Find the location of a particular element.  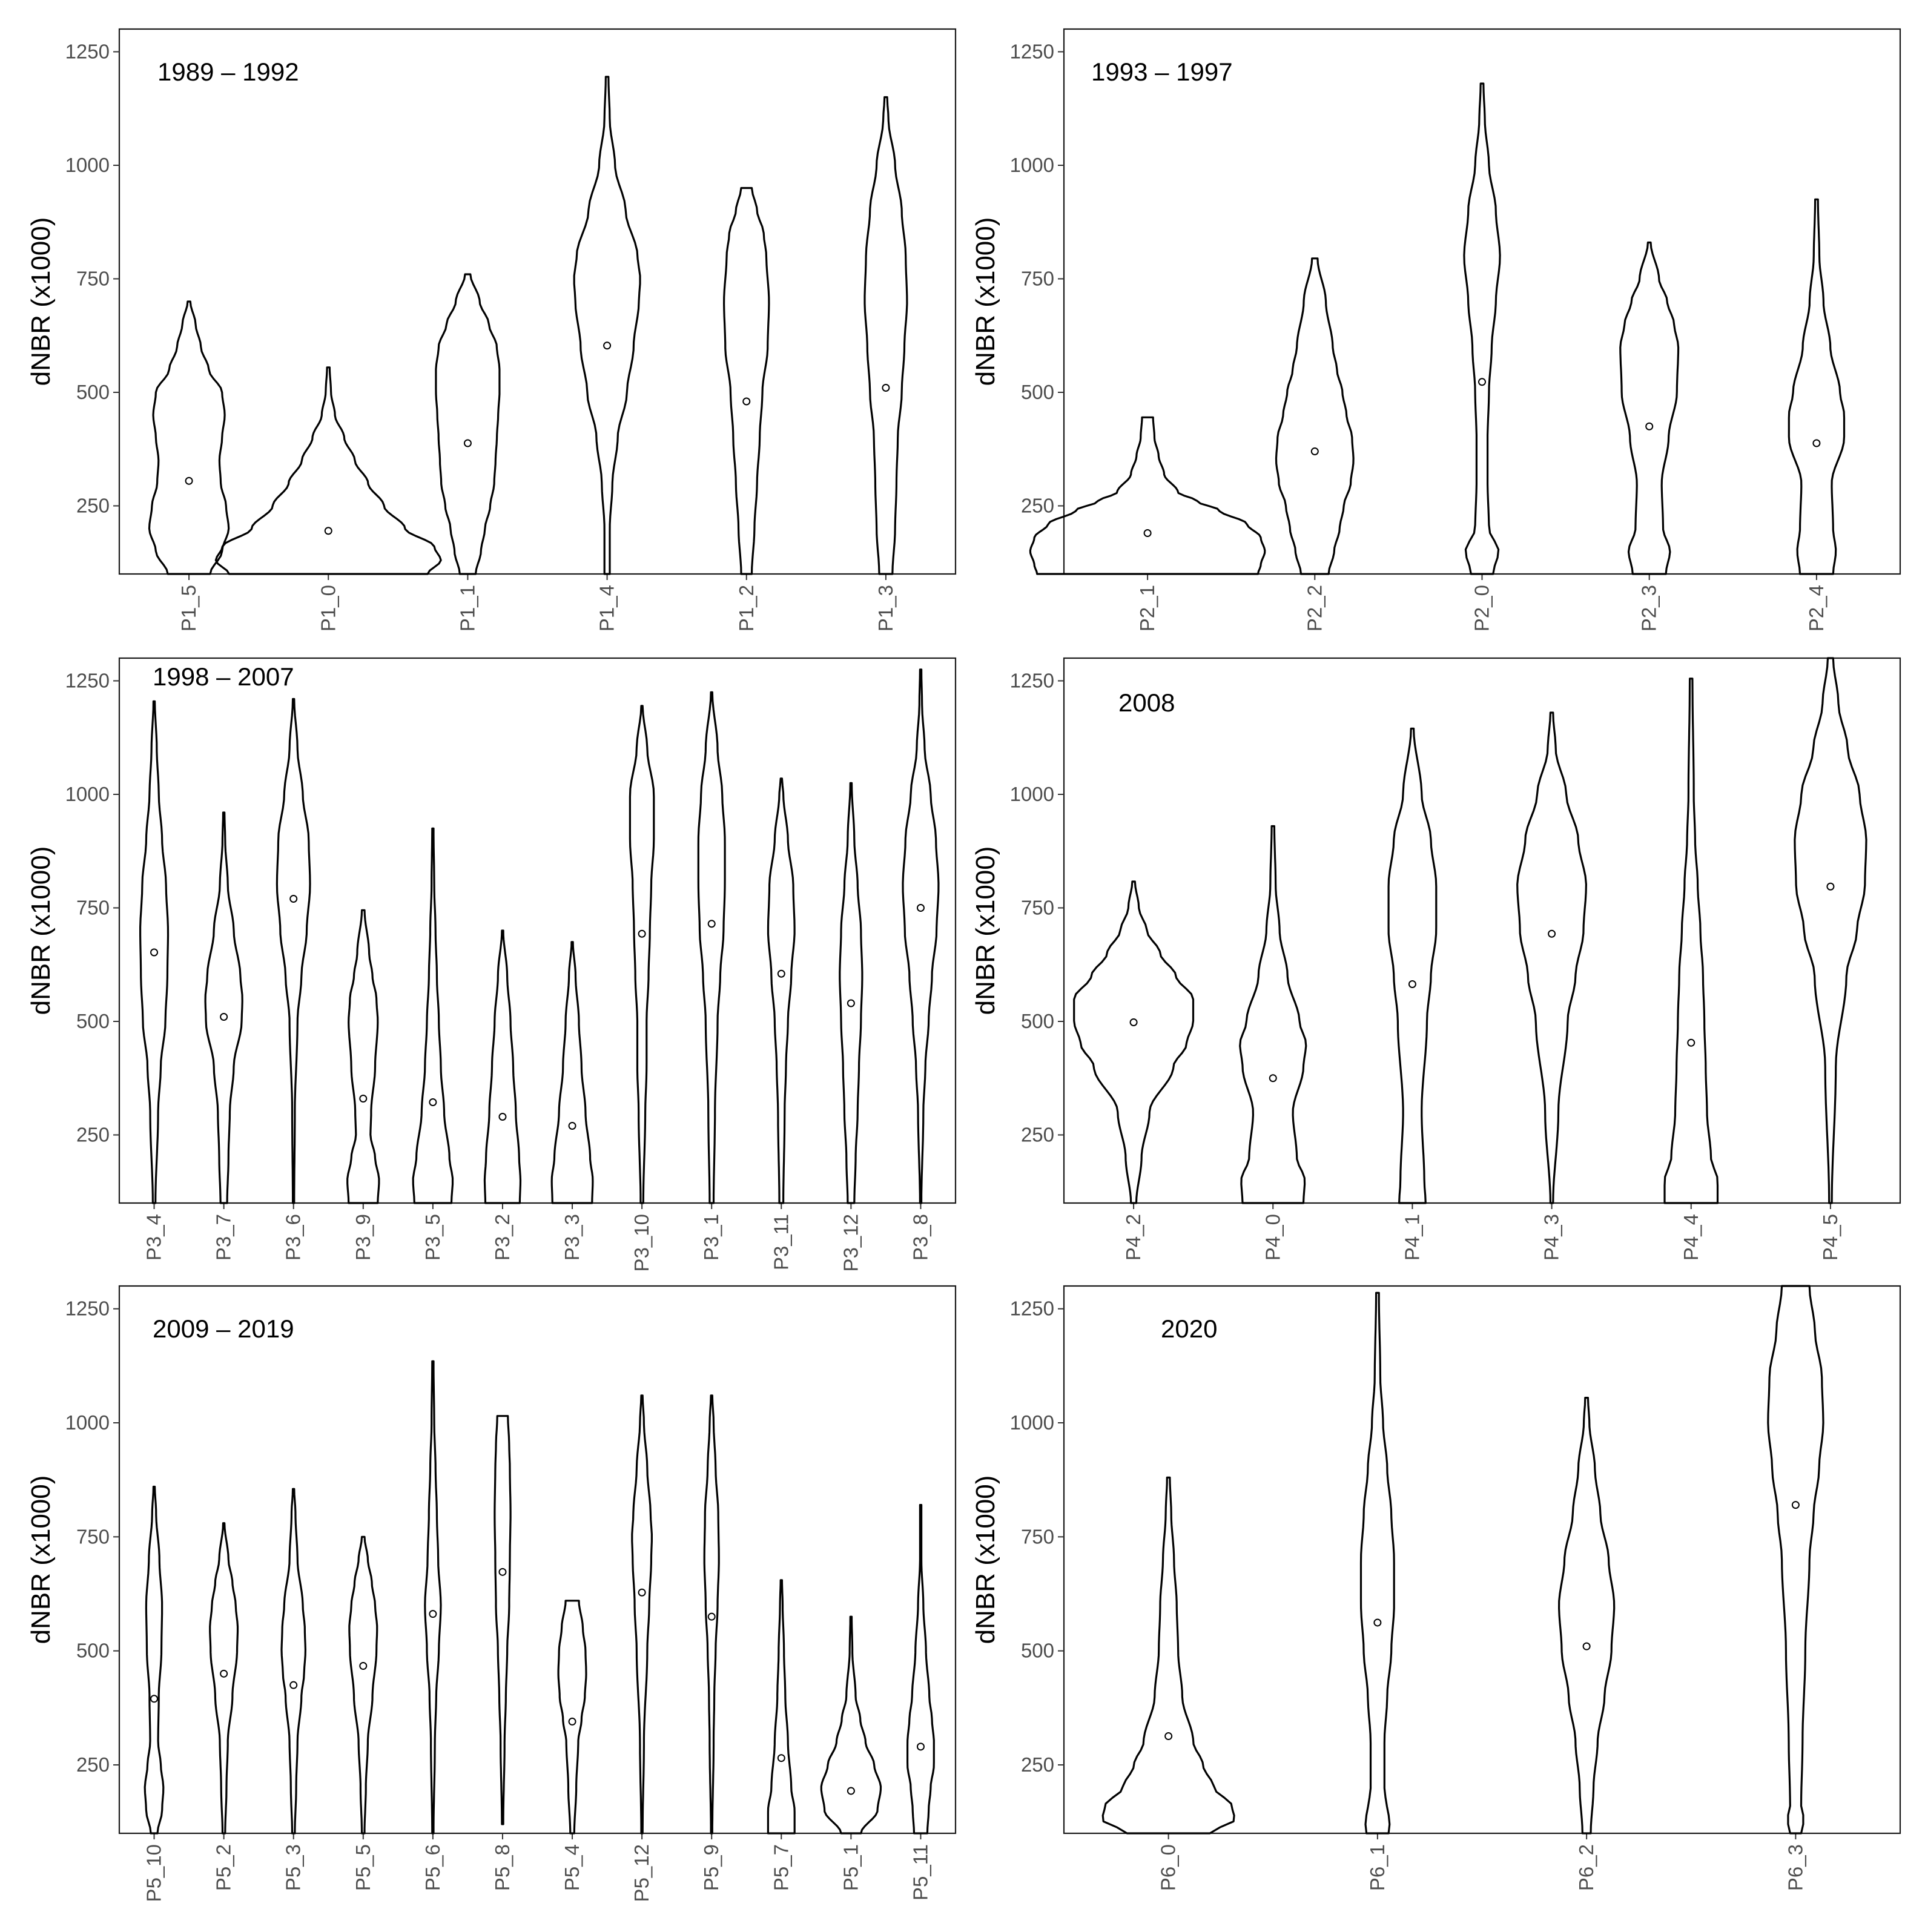

x-tick-label: P5_8 is located at coordinates (502, 1867).